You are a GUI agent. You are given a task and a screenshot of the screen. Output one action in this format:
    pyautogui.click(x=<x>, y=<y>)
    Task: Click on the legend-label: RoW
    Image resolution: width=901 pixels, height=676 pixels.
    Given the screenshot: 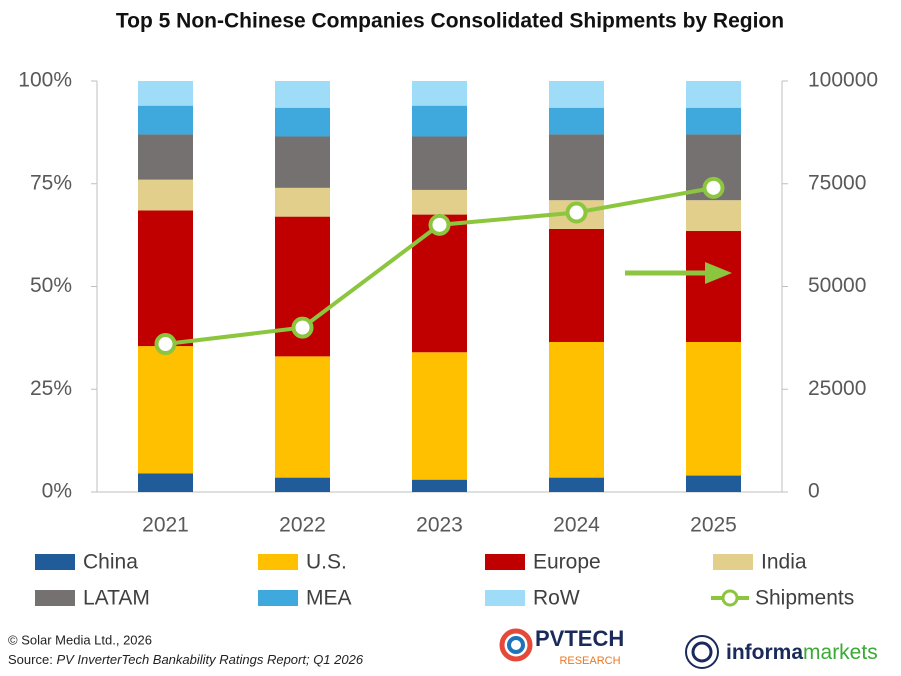 What is the action you would take?
    pyautogui.click(x=556, y=598)
    